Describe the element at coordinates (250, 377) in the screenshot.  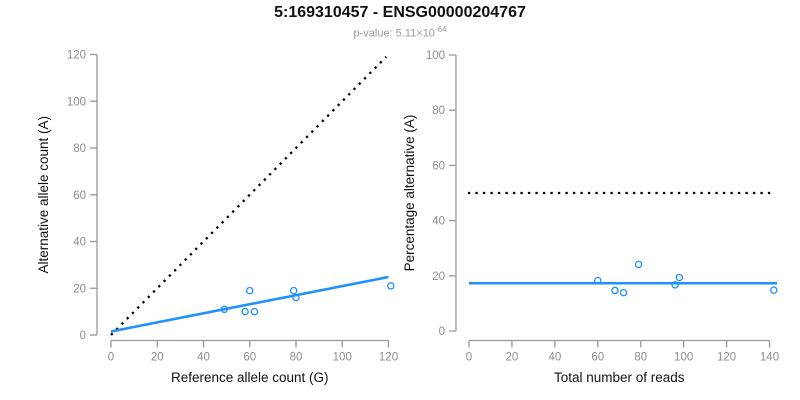
I see `x-axis-title: Reference allele count (G)` at that location.